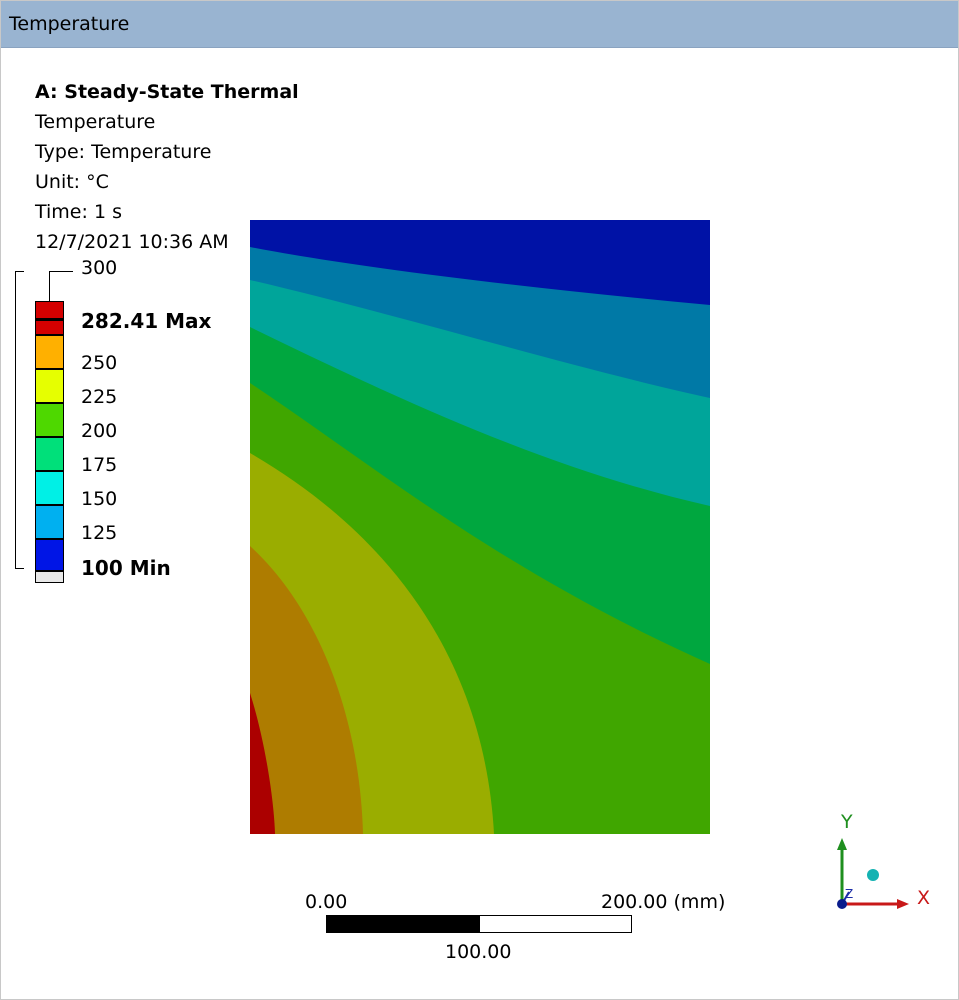  I want to click on legend-label-225: 225, so click(99, 397).